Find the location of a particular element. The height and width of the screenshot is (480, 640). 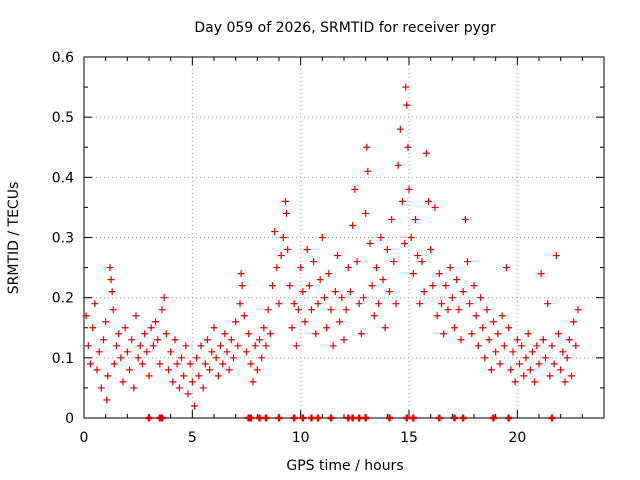

zero-value-marks is located at coordinates (350, 418).